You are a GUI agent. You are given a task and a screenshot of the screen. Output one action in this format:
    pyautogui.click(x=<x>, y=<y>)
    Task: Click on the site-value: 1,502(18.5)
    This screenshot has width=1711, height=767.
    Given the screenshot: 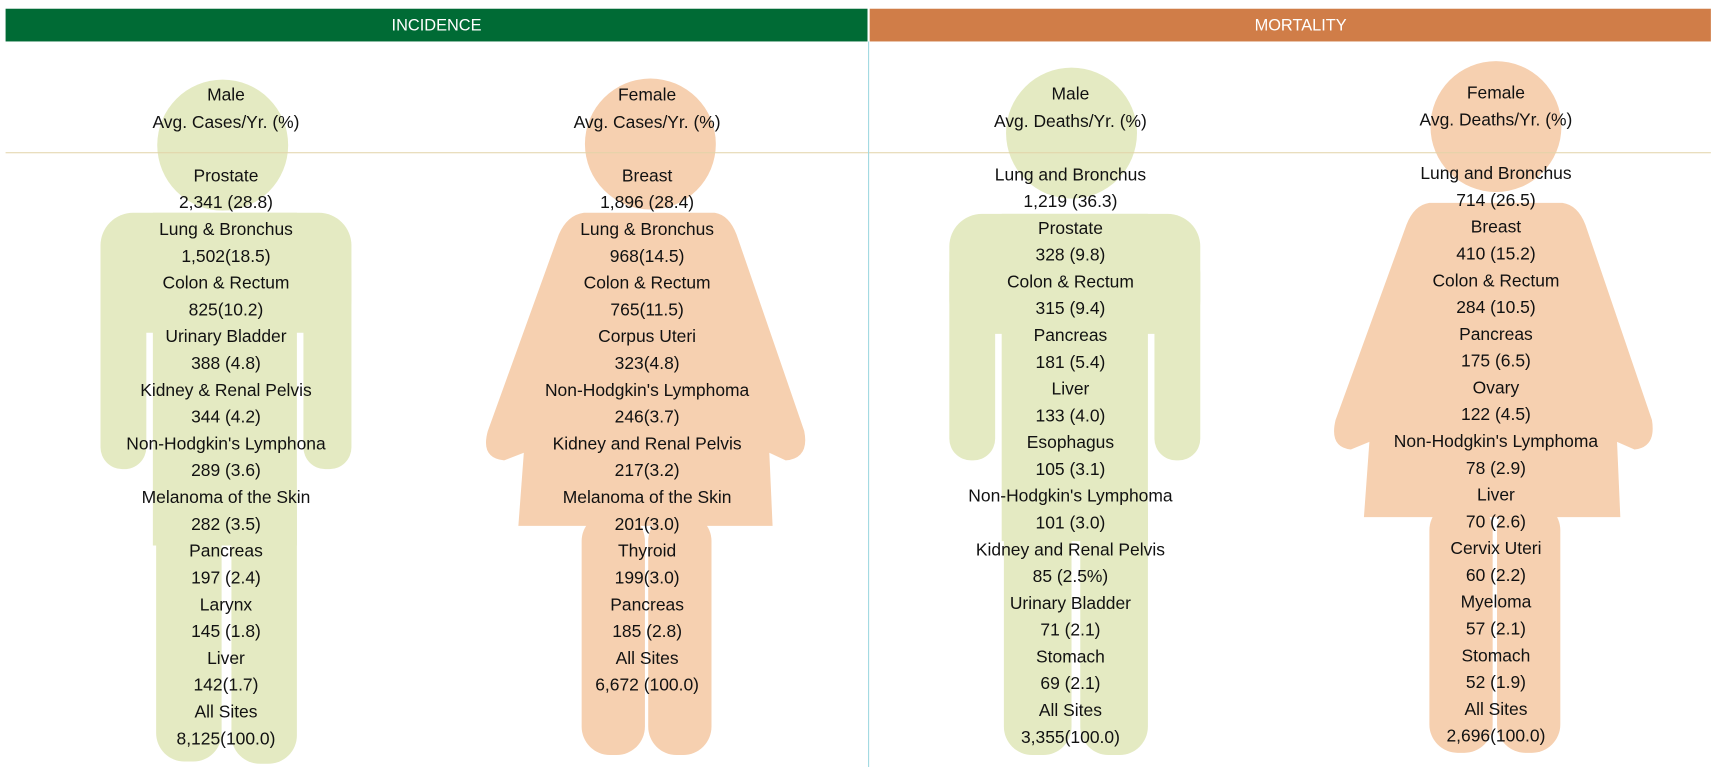 What is the action you would take?
    pyautogui.click(x=225, y=256)
    